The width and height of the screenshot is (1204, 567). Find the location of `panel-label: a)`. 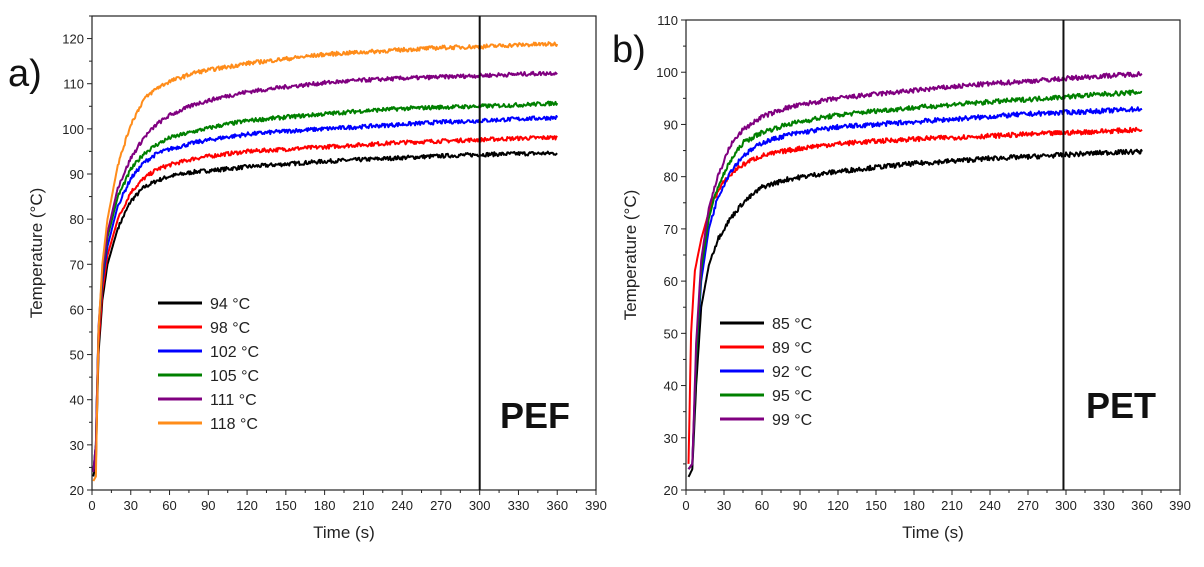

panel-label: a) is located at coordinates (25, 74).